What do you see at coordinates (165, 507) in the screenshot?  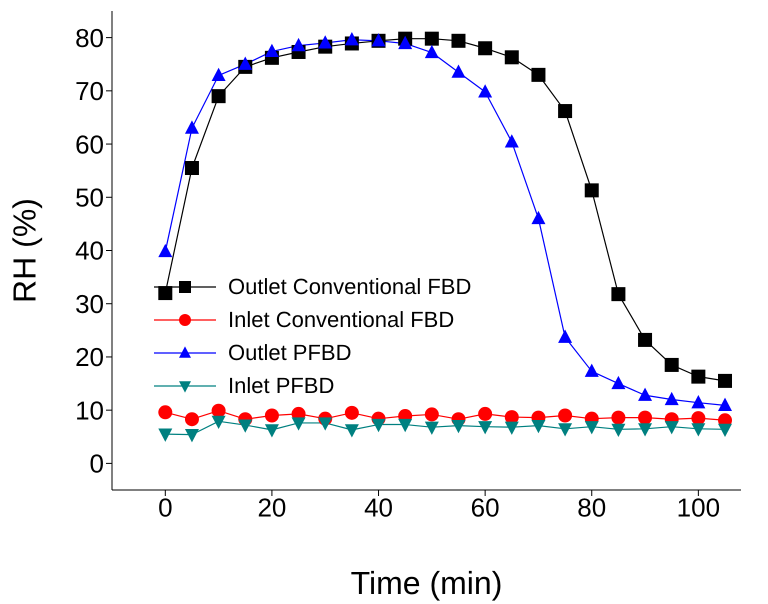 I see `x-tick-label: 0` at bounding box center [165, 507].